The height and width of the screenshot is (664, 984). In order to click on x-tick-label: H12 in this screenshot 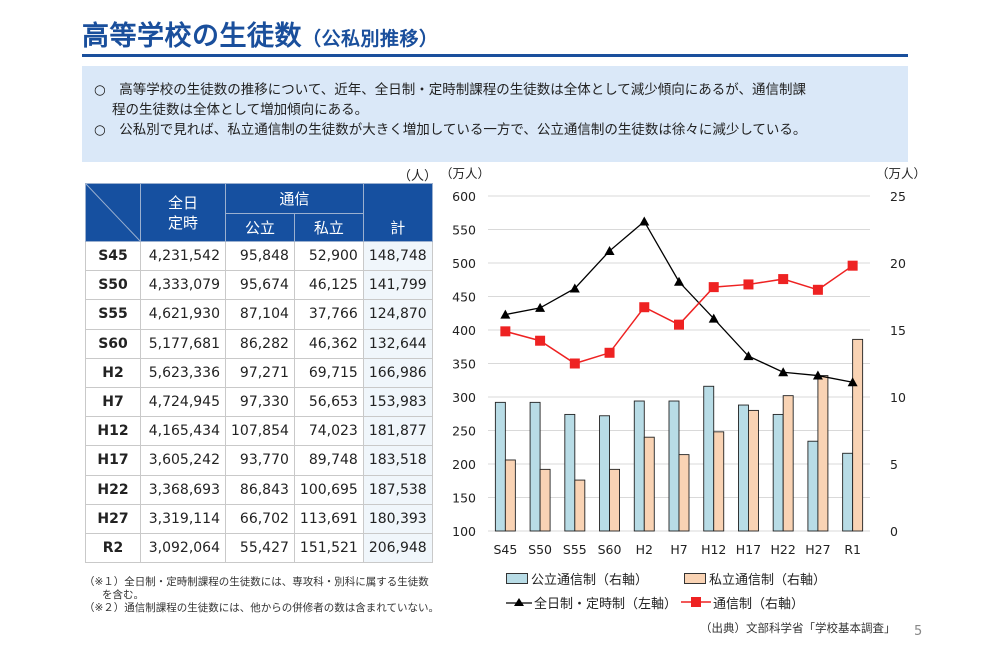, I will do `click(713, 549)`.